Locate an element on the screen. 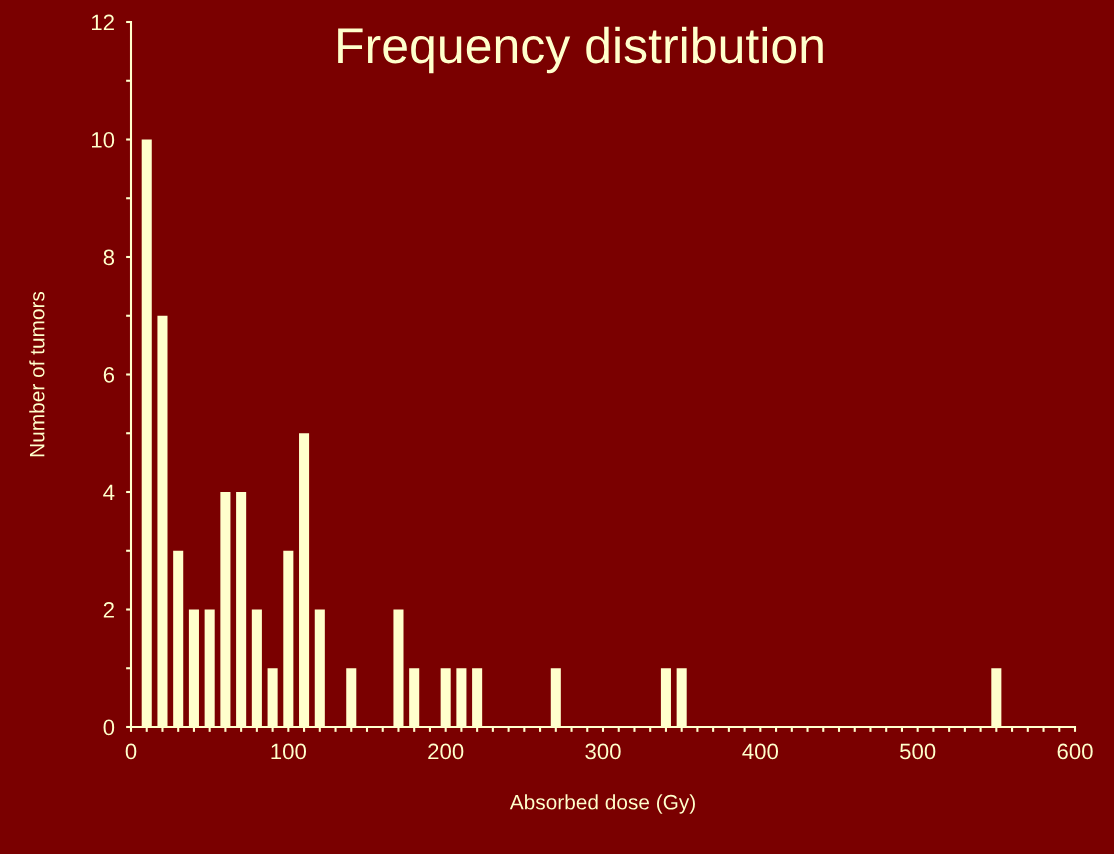 This screenshot has width=1114, height=854. chart-title: Frequency distribution is located at coordinates (580, 50).